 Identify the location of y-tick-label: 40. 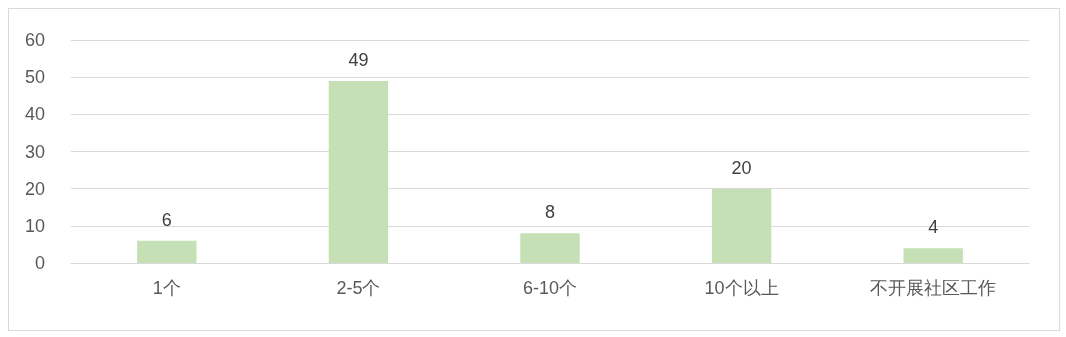
(34, 114).